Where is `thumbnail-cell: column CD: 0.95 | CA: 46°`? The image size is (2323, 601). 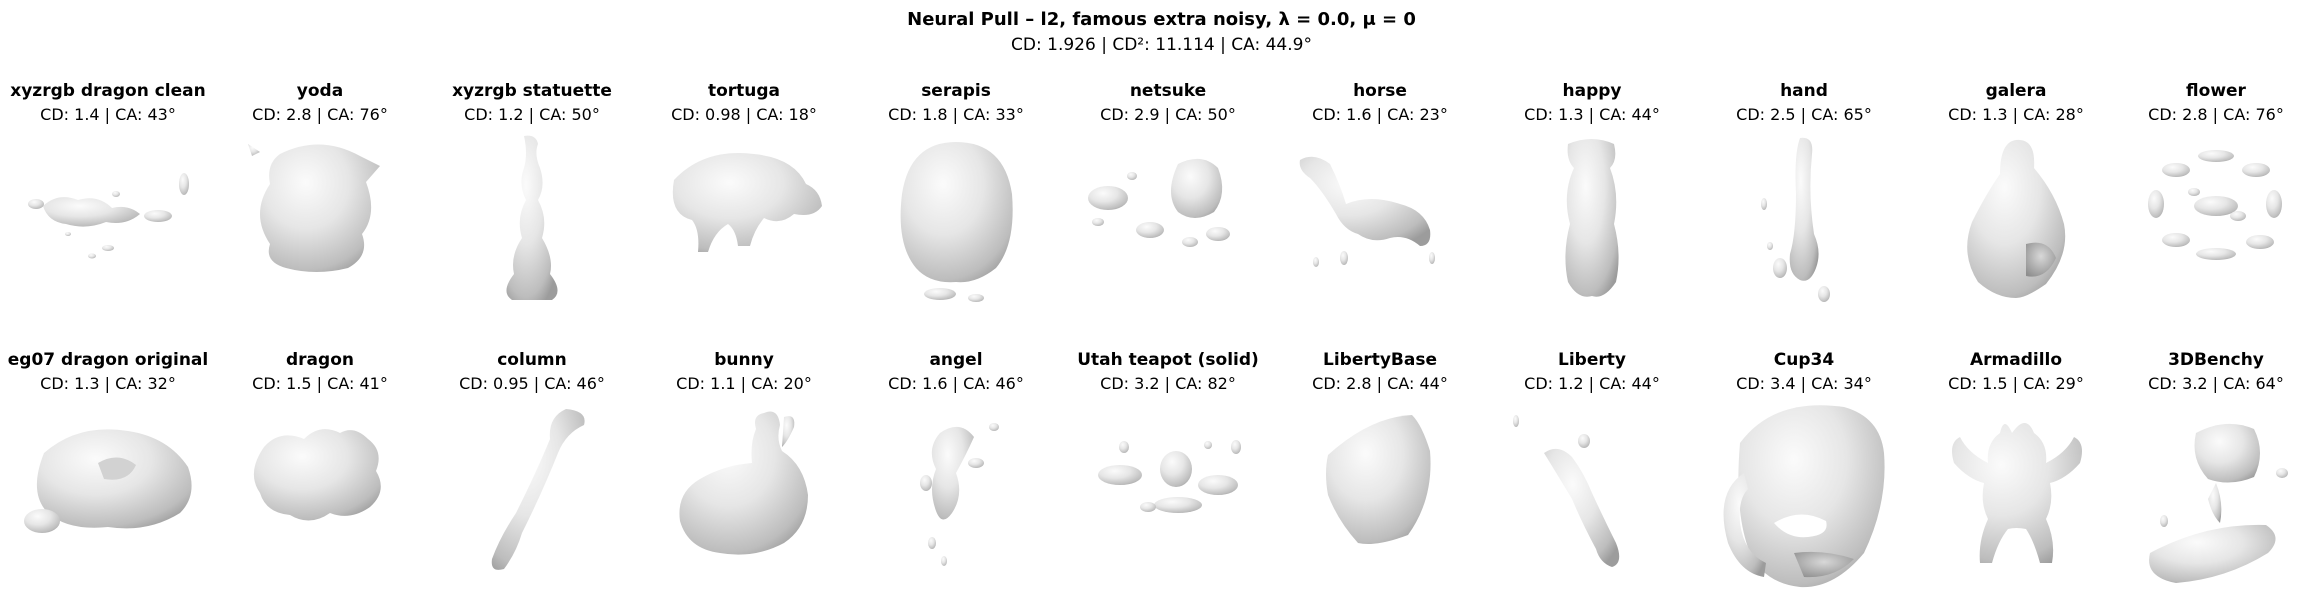 thumbnail-cell: column CD: 0.95 | CA: 46° is located at coordinates (532, 466).